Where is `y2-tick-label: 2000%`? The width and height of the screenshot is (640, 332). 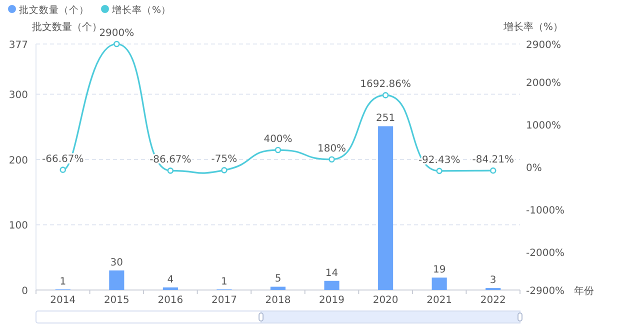
y2-tick-label: 2000% is located at coordinates (543, 84).